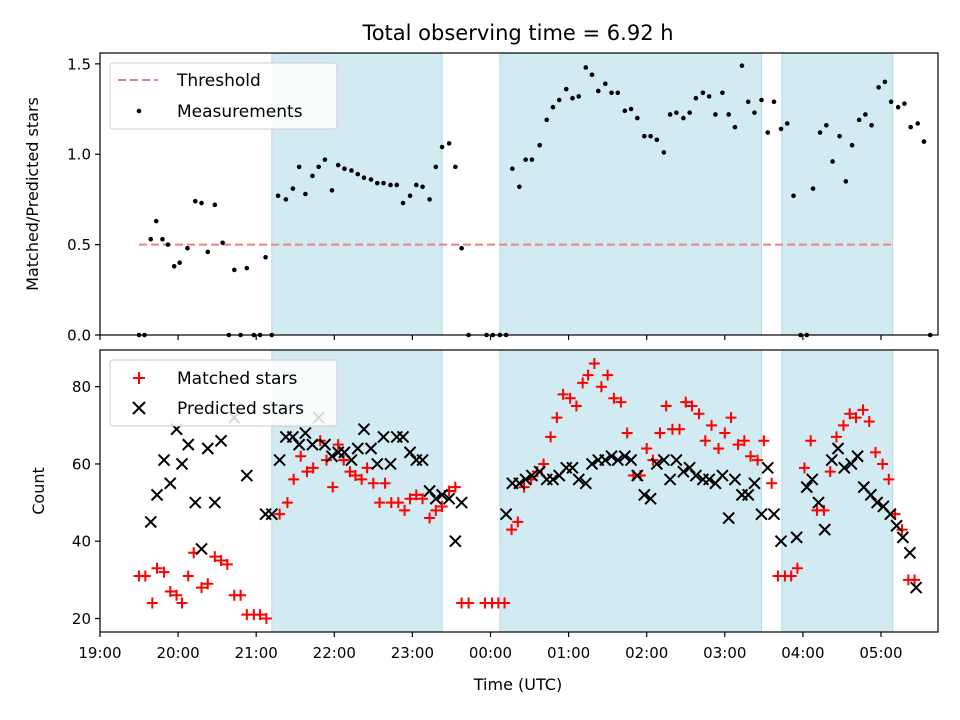 Image resolution: width=960 pixels, height=720 pixels. Describe the element at coordinates (139, 408) in the screenshot. I see `legend-predicted-swatch` at that location.